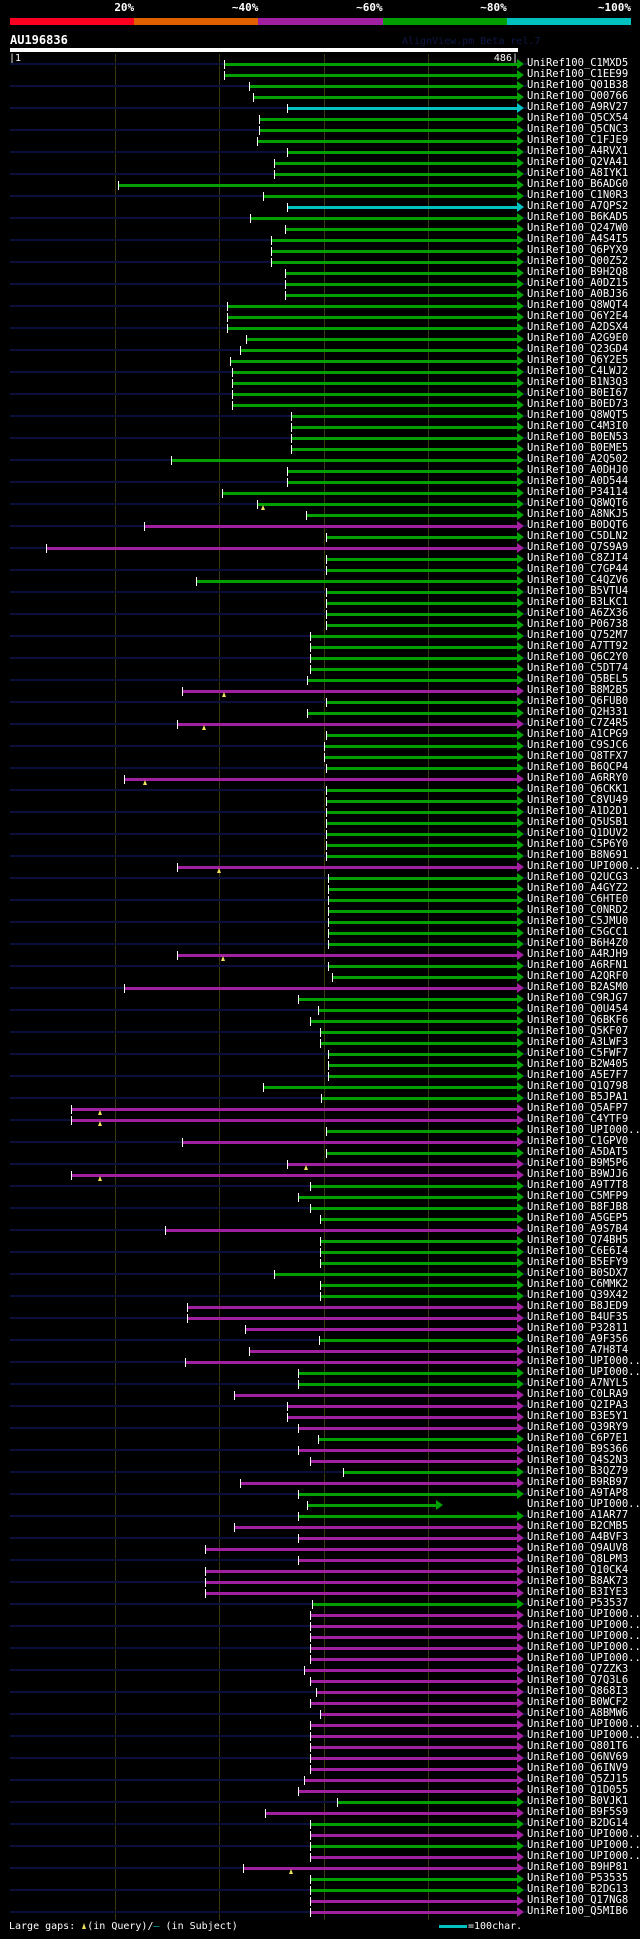  What do you see at coordinates (578, 371) in the screenshot?
I see `hit-label: UniRef100_C4LWJ2` at bounding box center [578, 371].